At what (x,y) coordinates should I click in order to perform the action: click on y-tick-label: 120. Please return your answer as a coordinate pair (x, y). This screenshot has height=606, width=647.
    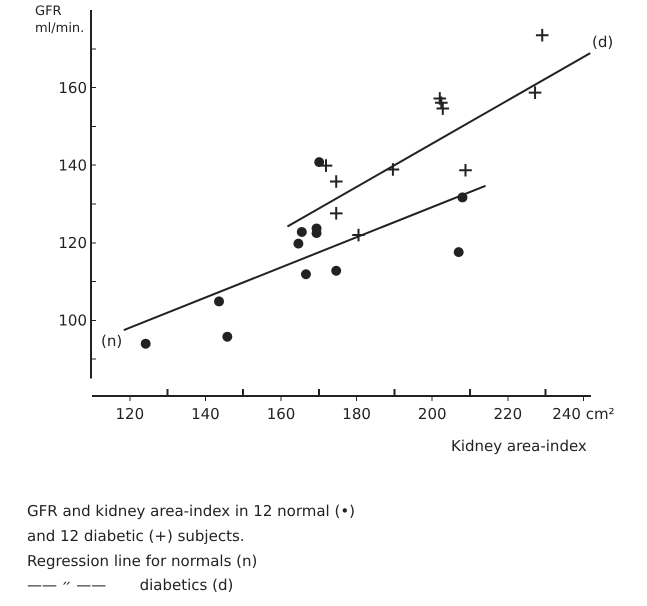
    Looking at the image, I should click on (72, 243).